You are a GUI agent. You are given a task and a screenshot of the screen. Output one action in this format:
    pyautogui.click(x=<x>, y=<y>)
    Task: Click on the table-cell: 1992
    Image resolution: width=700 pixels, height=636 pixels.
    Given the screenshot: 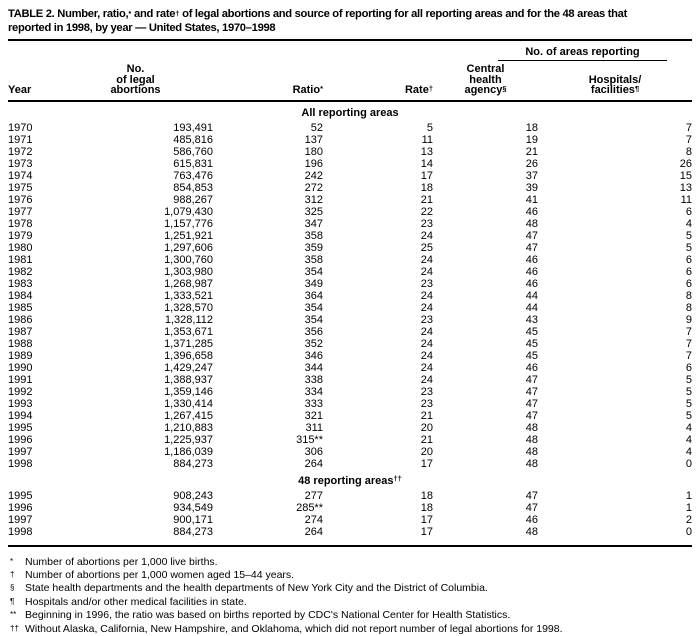 What is the action you would take?
    pyautogui.click(x=20, y=391)
    